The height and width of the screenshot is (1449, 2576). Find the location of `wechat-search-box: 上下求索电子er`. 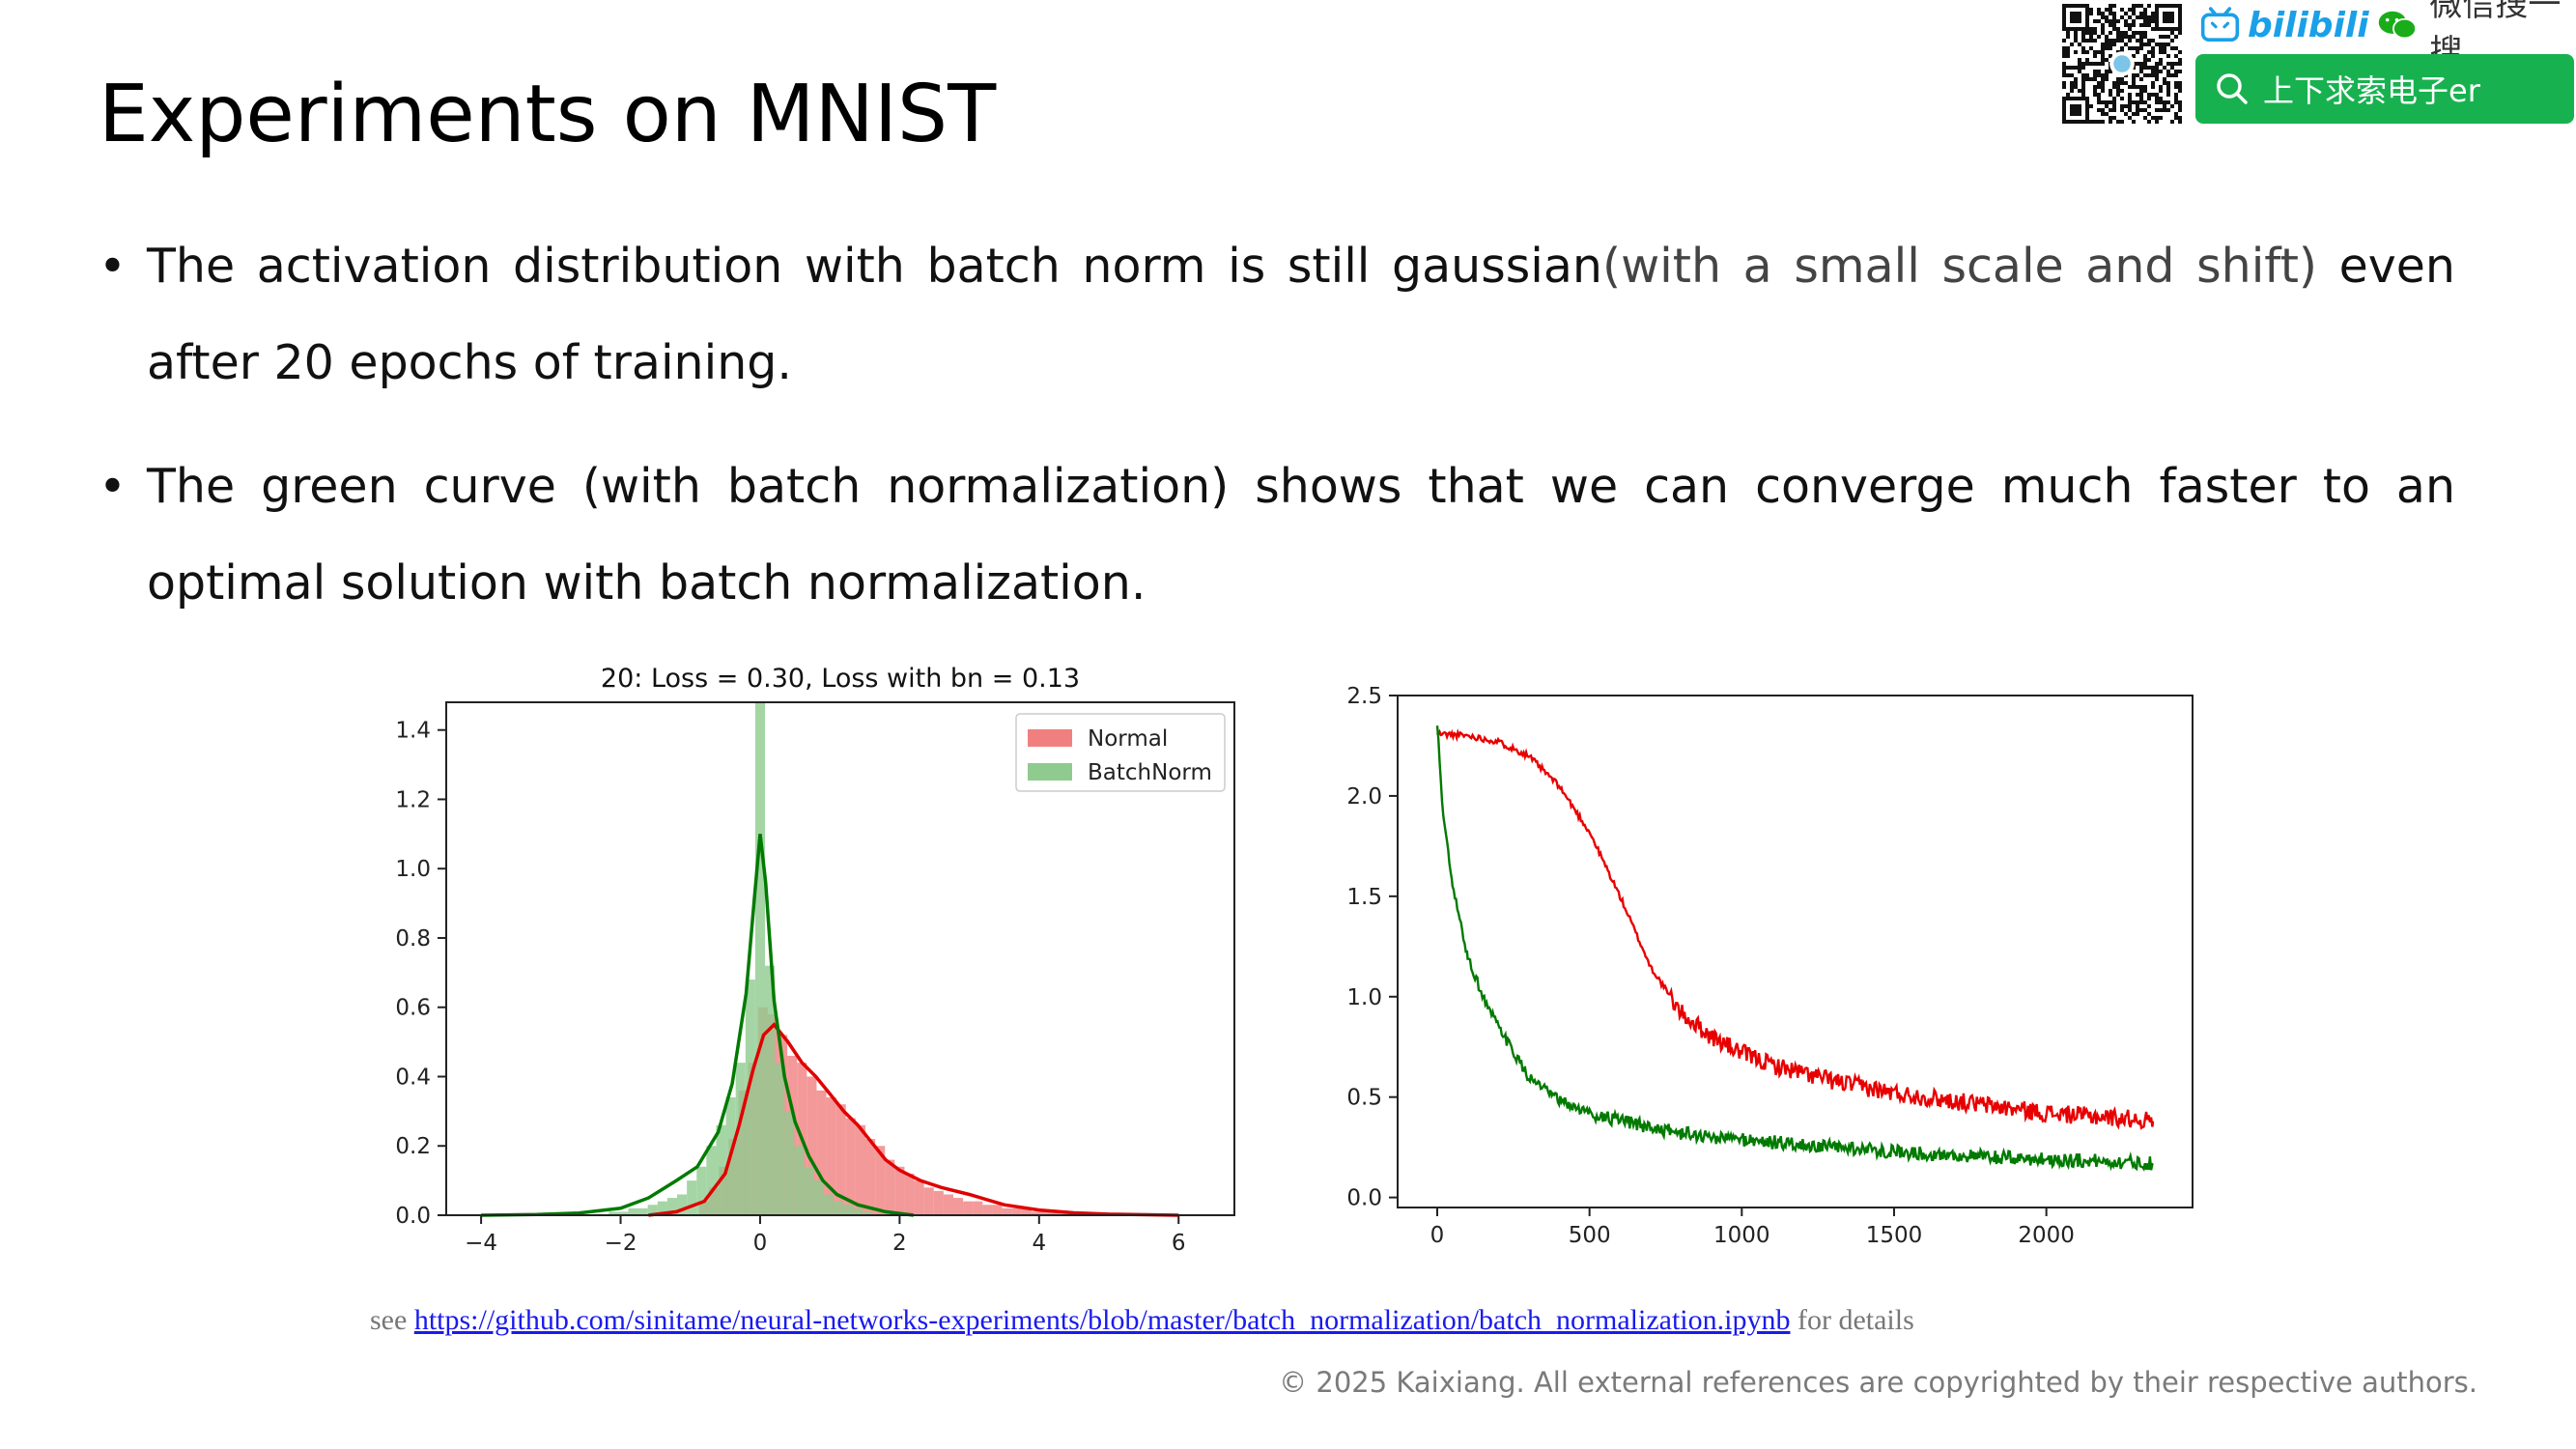

wechat-search-box: 上下求索电子er is located at coordinates (2384, 89).